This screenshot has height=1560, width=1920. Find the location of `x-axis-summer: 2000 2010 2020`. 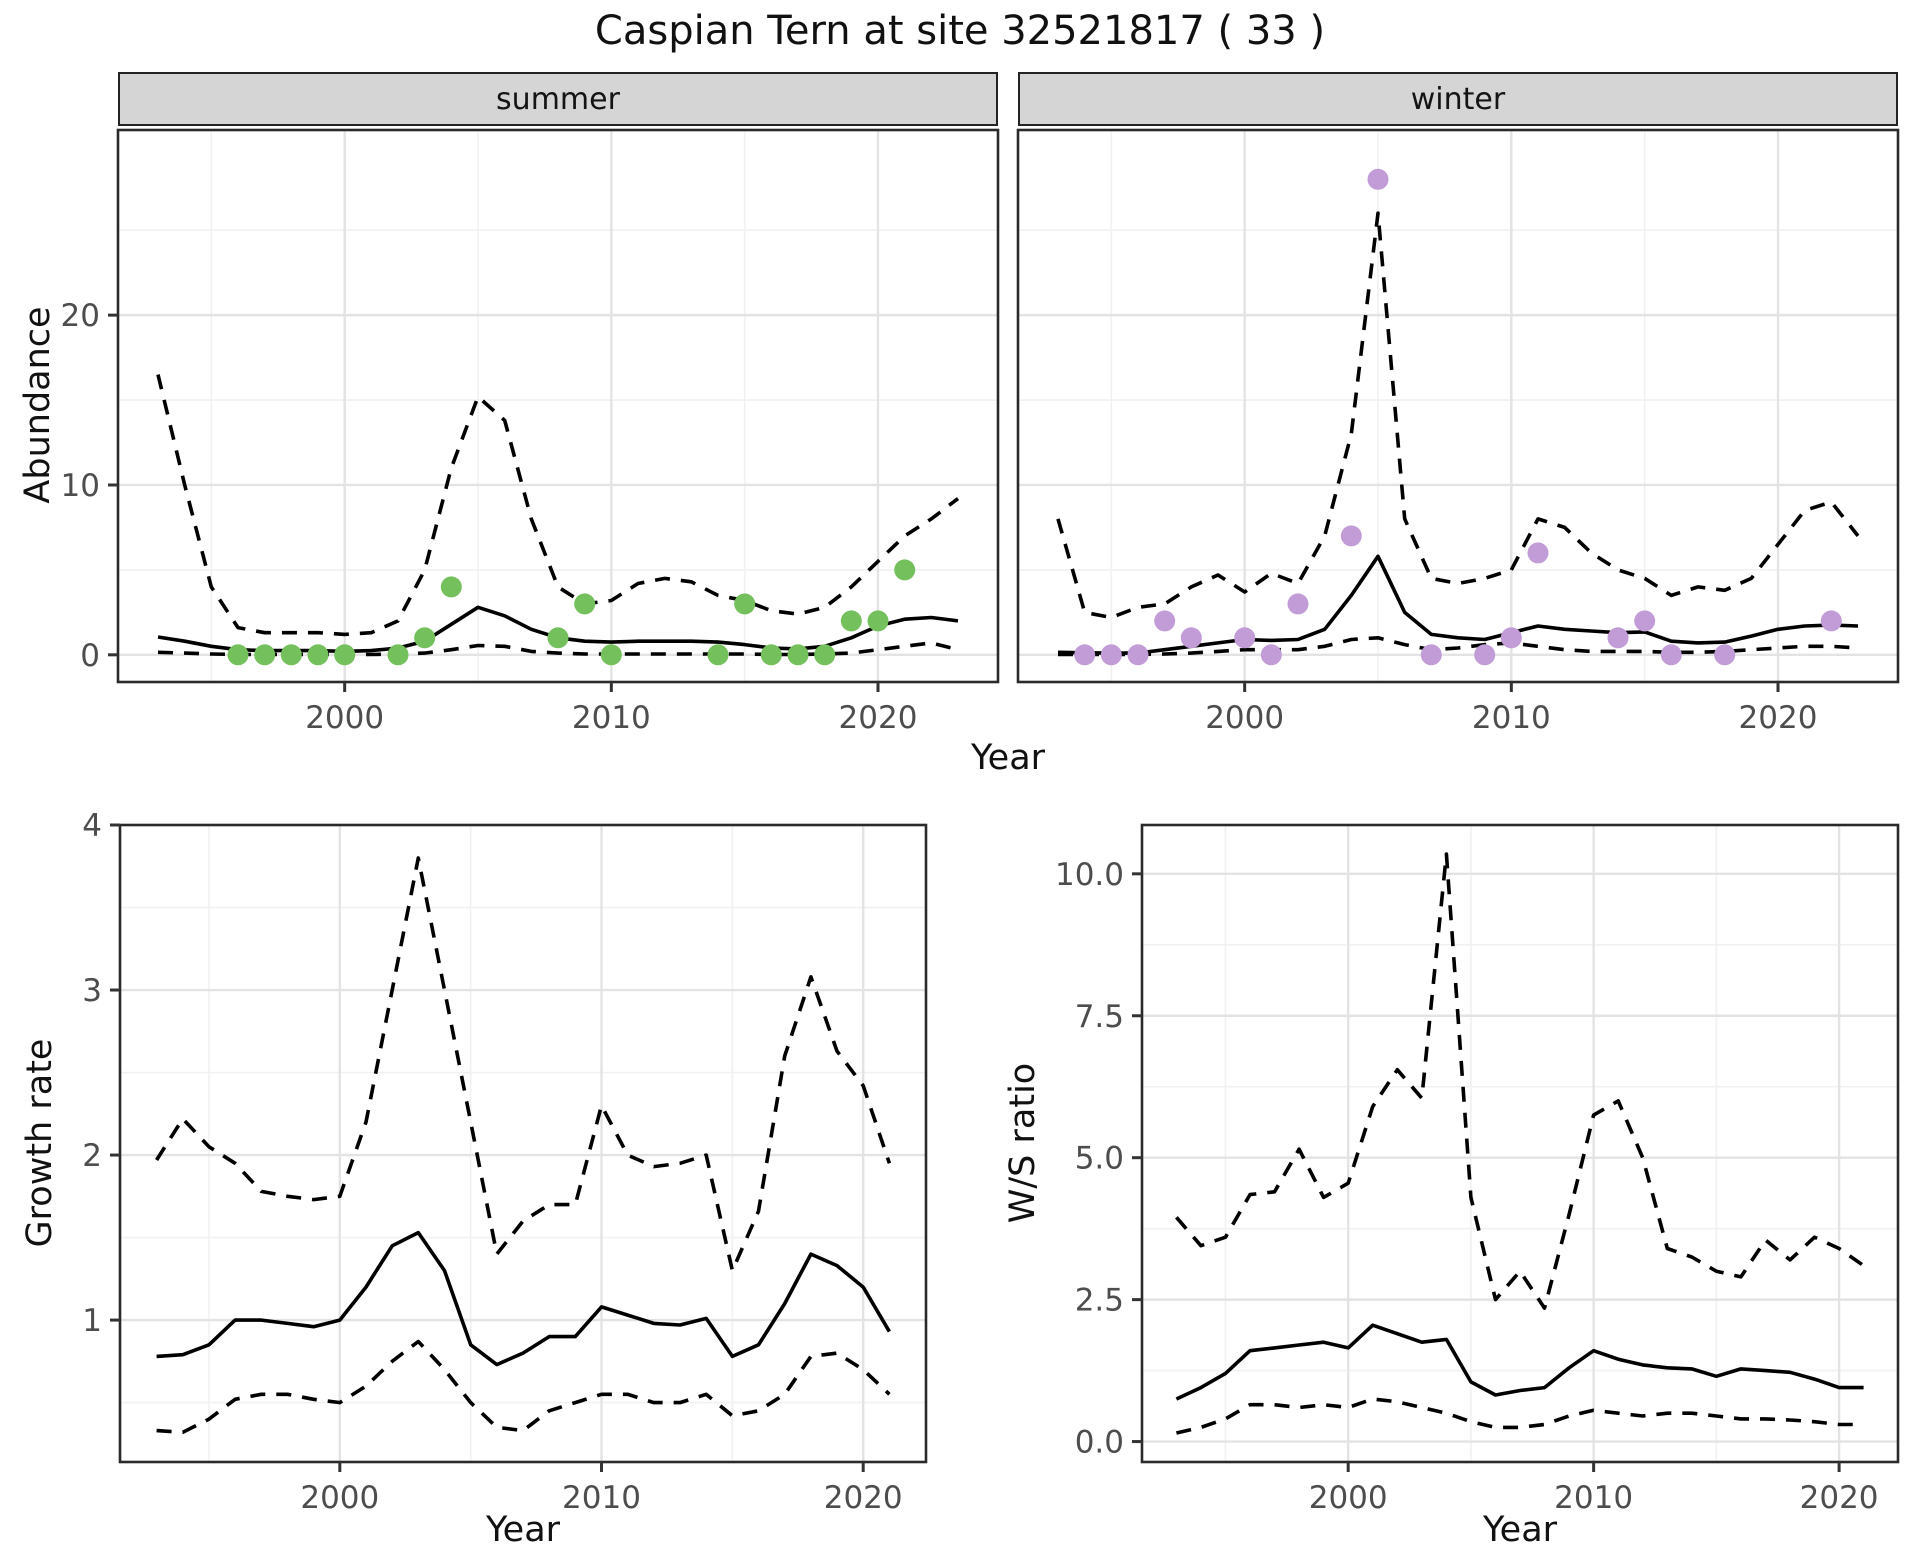

x-axis-summer: 2000 2010 2020 is located at coordinates (611, 709).